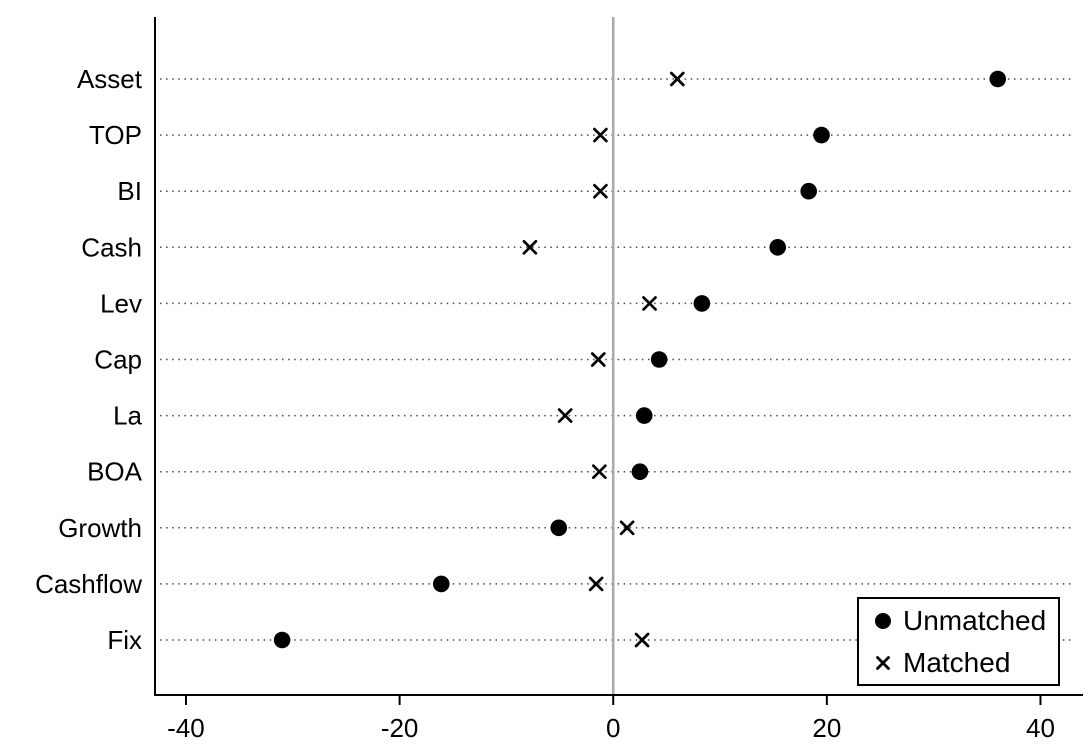  I want to click on x-marker-icon, so click(883, 663).